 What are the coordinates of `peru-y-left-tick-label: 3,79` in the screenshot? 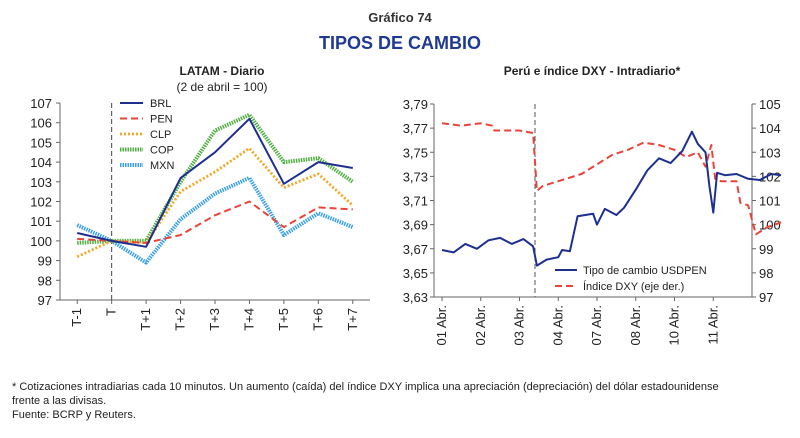 It's located at (415, 104).